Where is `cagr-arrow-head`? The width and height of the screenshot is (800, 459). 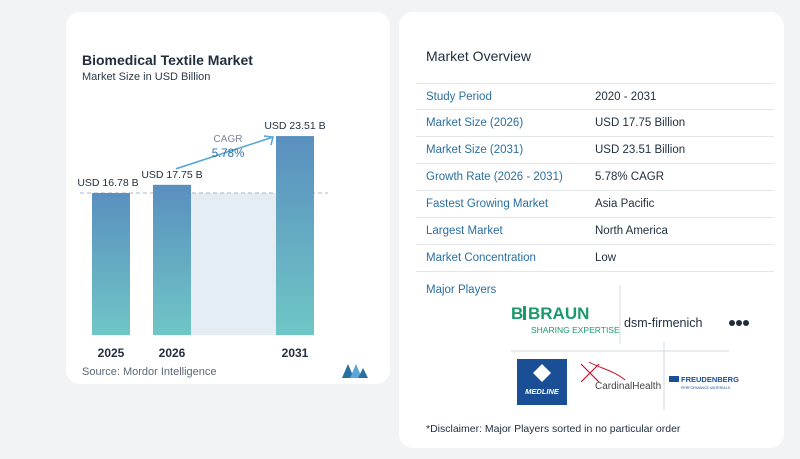
cagr-arrow-head is located at coordinates (268, 140).